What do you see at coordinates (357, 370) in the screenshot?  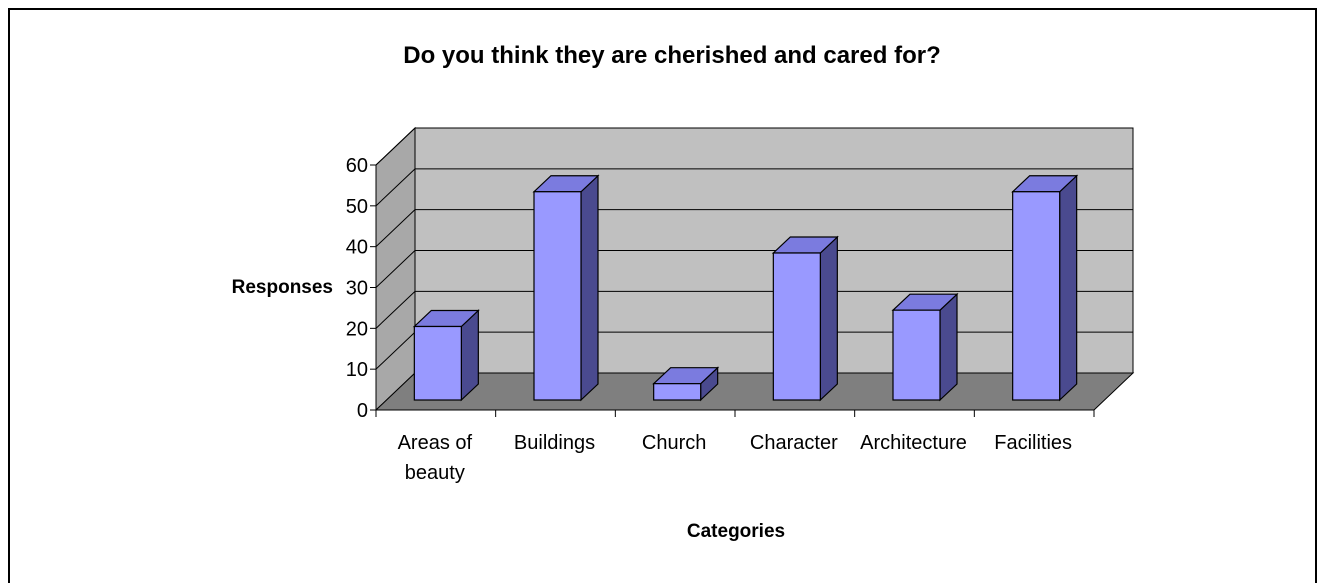 I see `y-tick-label: 10` at bounding box center [357, 370].